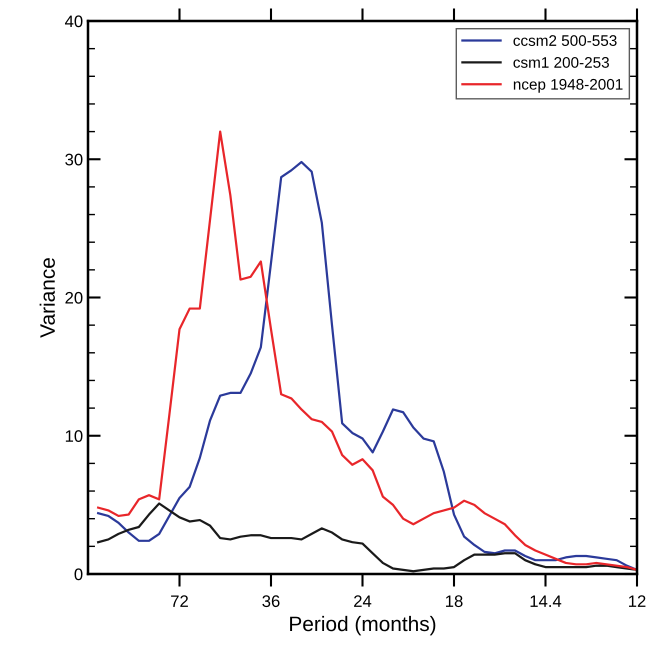 The image size is (653, 651). Describe the element at coordinates (73, 160) in the screenshot. I see `y-tick-label: 30` at that location.